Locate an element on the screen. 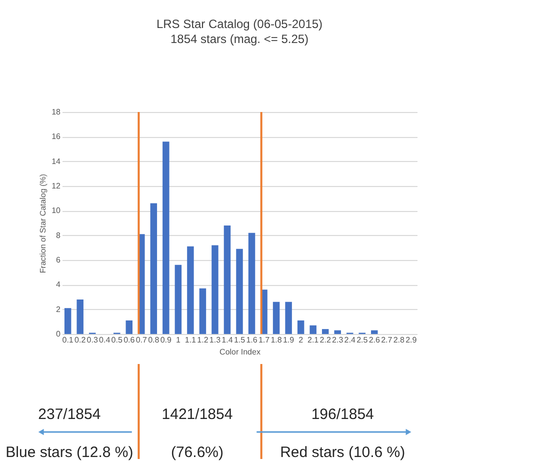 The width and height of the screenshot is (533, 464). text: 1421/1854 is located at coordinates (197, 414).